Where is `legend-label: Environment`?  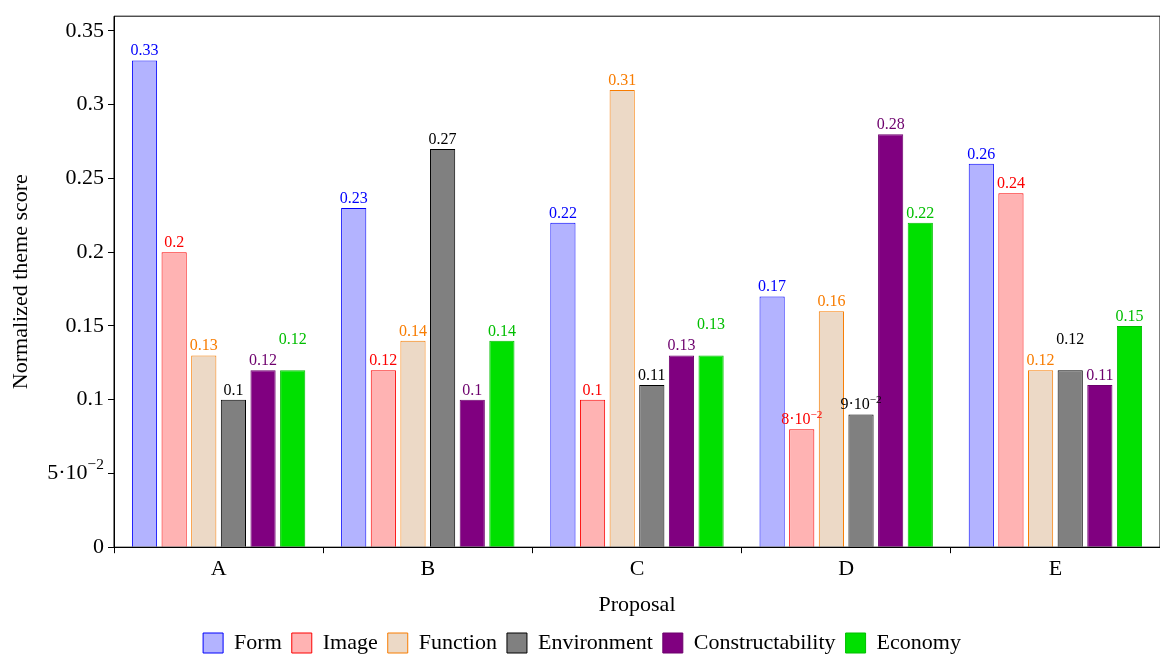
legend-label: Environment is located at coordinates (595, 641).